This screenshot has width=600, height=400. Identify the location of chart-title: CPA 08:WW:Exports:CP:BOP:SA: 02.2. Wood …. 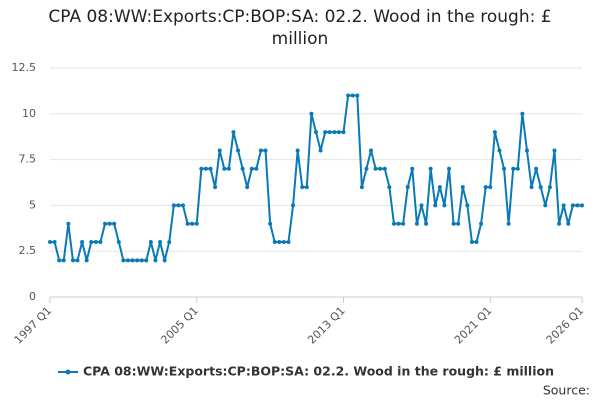
(300, 28).